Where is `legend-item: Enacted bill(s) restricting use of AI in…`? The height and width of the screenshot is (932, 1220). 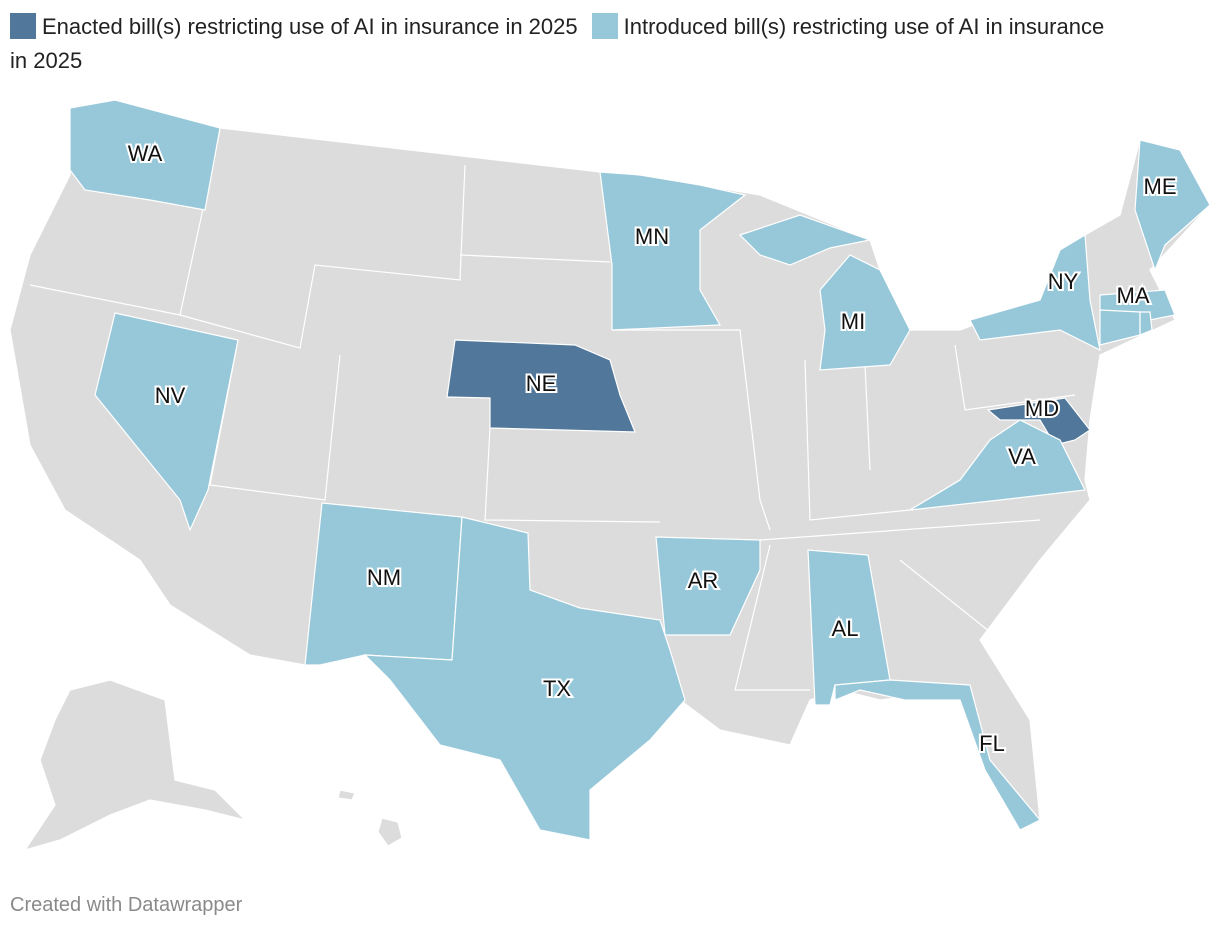
legend-item: Enacted bill(s) restricting use of AI in… is located at coordinates (294, 26).